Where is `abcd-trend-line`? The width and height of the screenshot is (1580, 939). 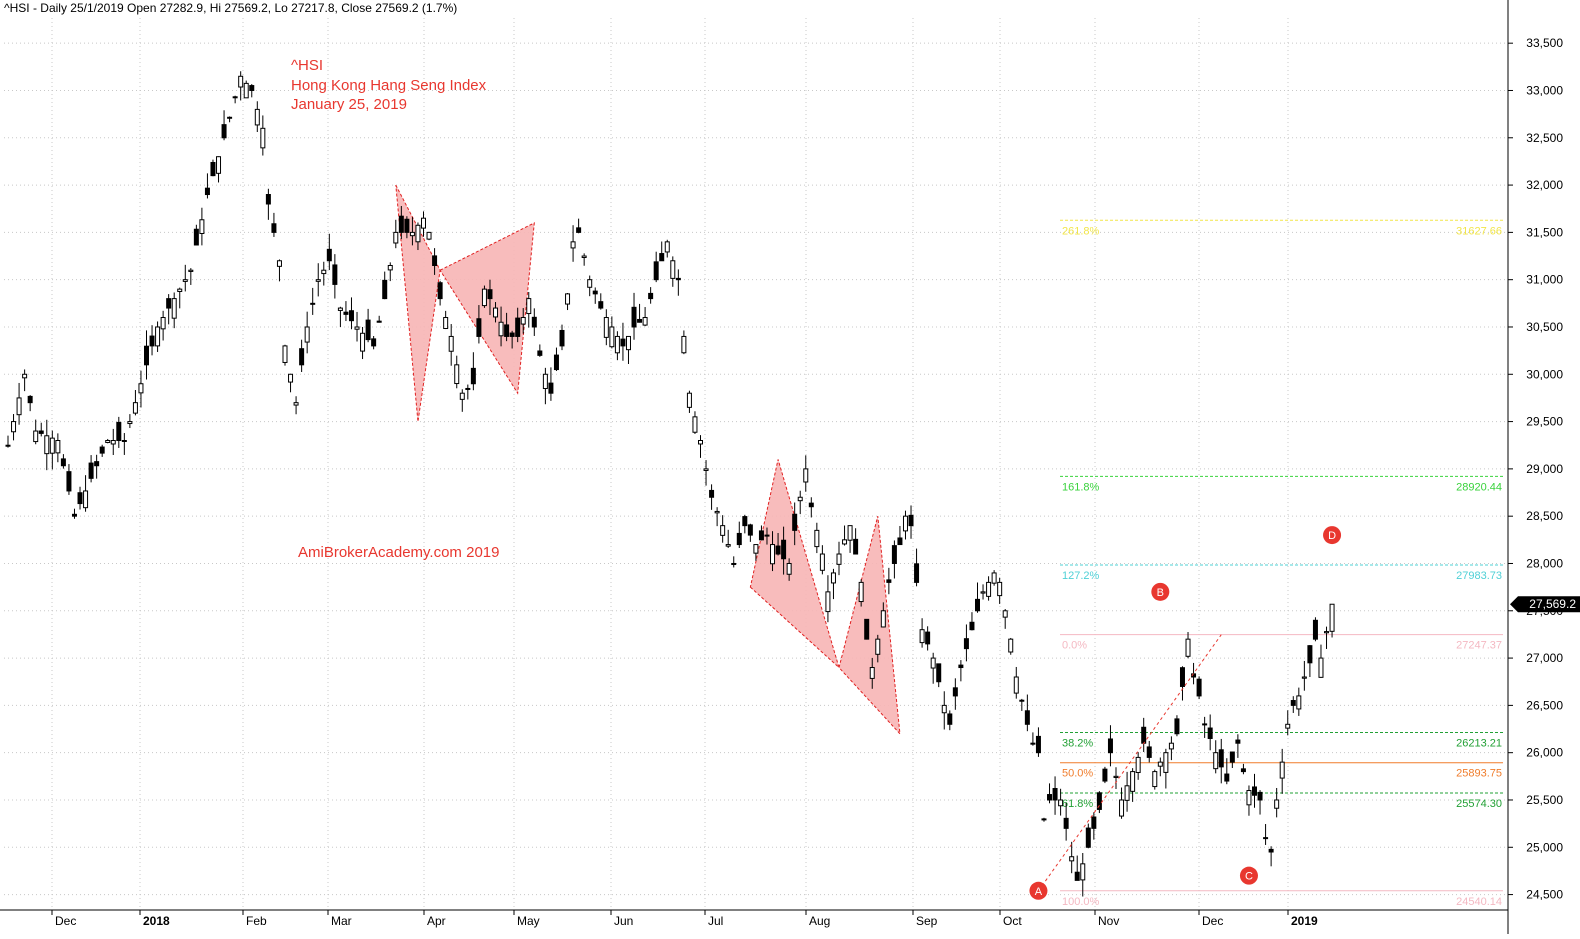
abcd-trend-line is located at coordinates (1130, 763).